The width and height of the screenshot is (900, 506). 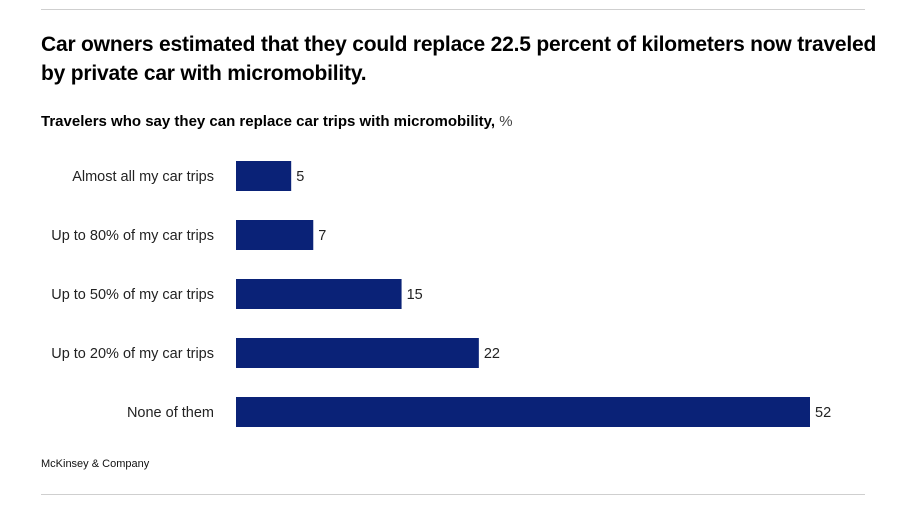 I want to click on category-label: Up to 20% of my car trips, so click(x=132, y=354).